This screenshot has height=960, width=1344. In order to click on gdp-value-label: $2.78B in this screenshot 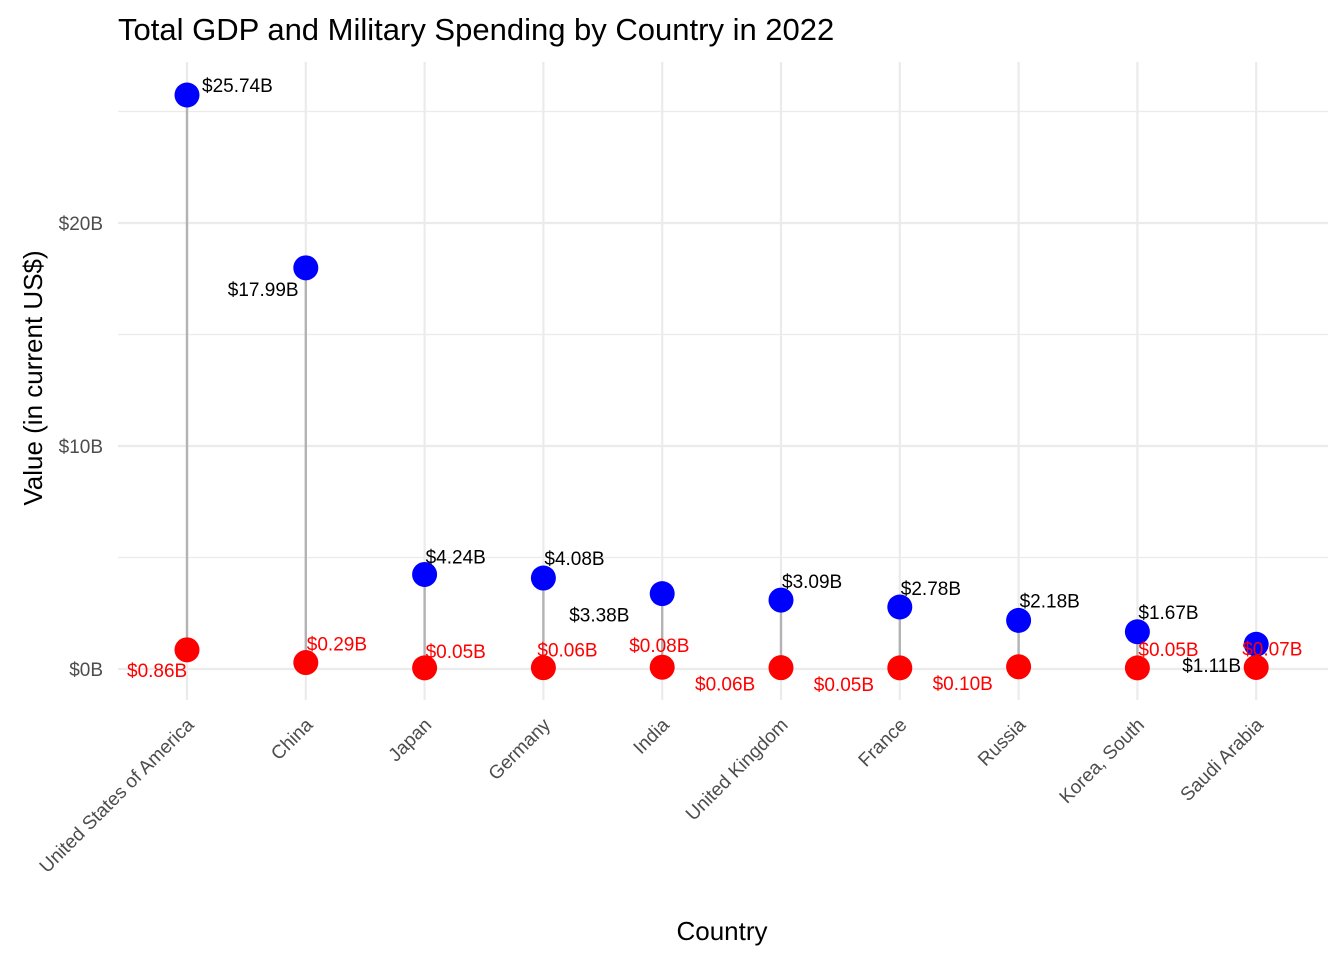, I will do `click(931, 589)`.